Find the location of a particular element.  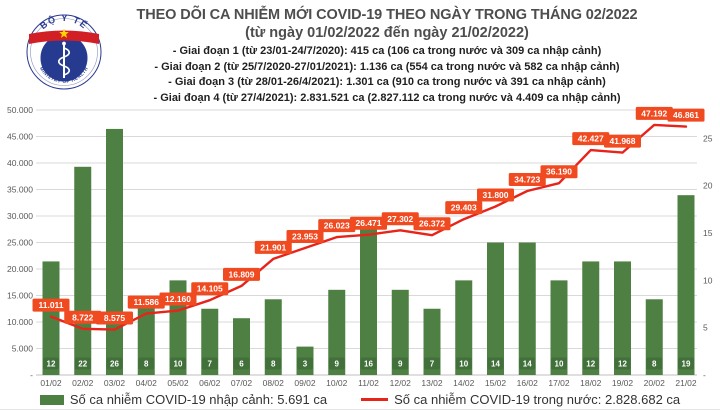

x-axis-label: 19/02 is located at coordinates (623, 383).